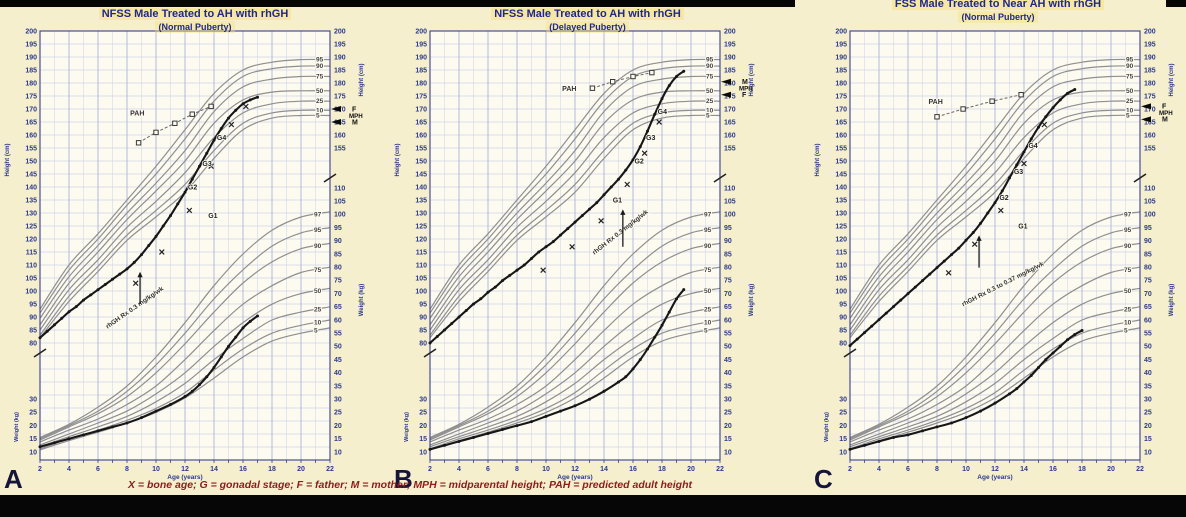 This screenshot has width=1186, height=517. Describe the element at coordinates (841, 122) in the screenshot. I see `height-axis-tick-label: 165` at that location.